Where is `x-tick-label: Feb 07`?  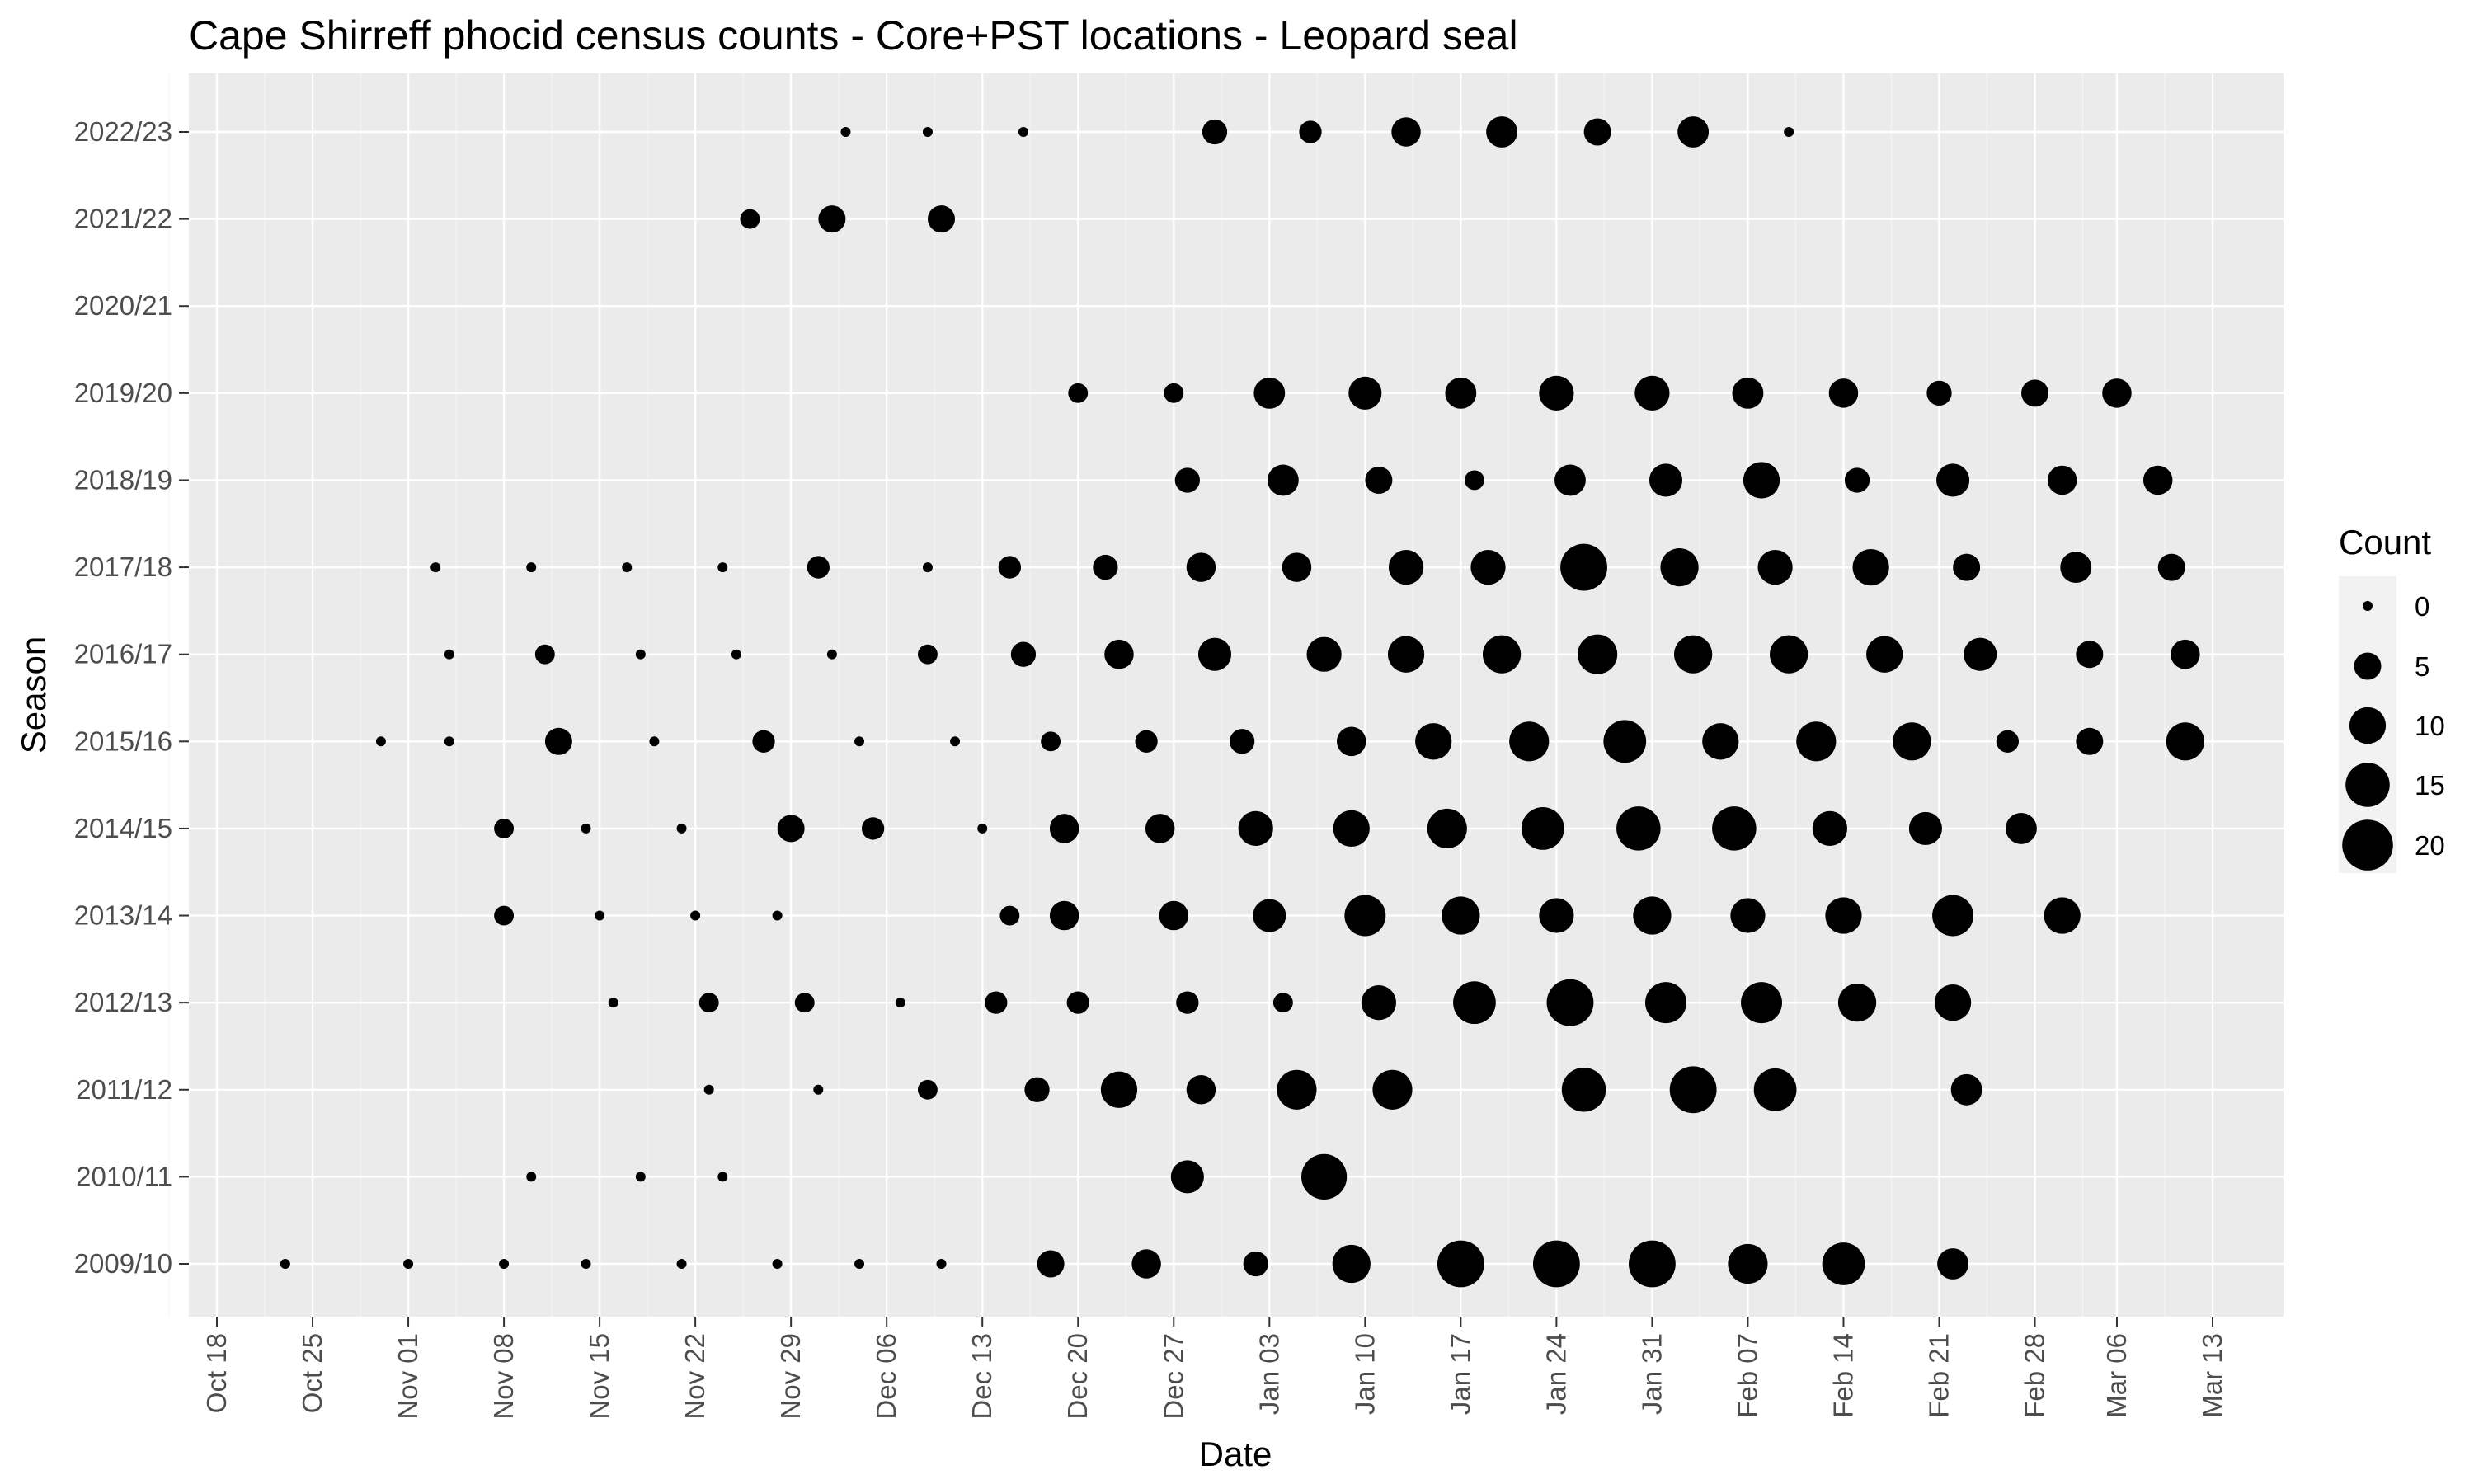 x-tick-label: Feb 07 is located at coordinates (1747, 1375).